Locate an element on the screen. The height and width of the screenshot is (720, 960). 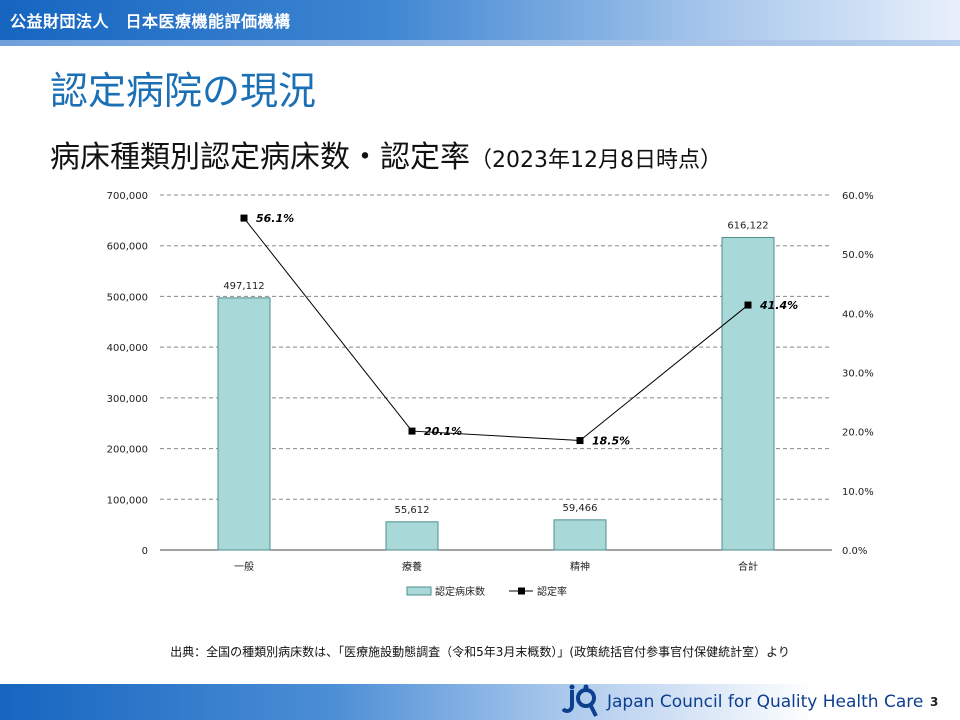
line-data-label: 18.5% is located at coordinates (611, 441).